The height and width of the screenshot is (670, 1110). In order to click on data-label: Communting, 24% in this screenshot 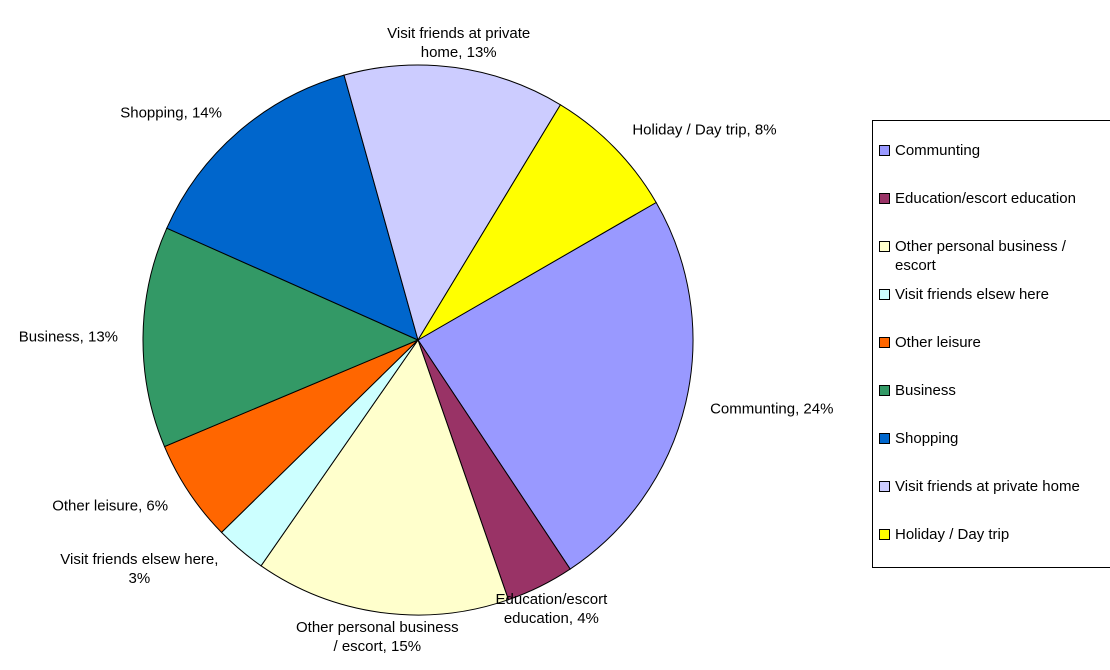, I will do `click(772, 408)`.